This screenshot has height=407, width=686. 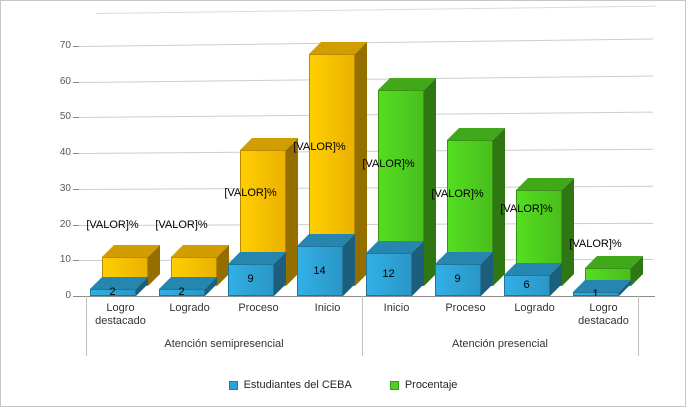 What do you see at coordinates (189, 308) in the screenshot?
I see `x-axis-category-label-1: Logrado` at bounding box center [189, 308].